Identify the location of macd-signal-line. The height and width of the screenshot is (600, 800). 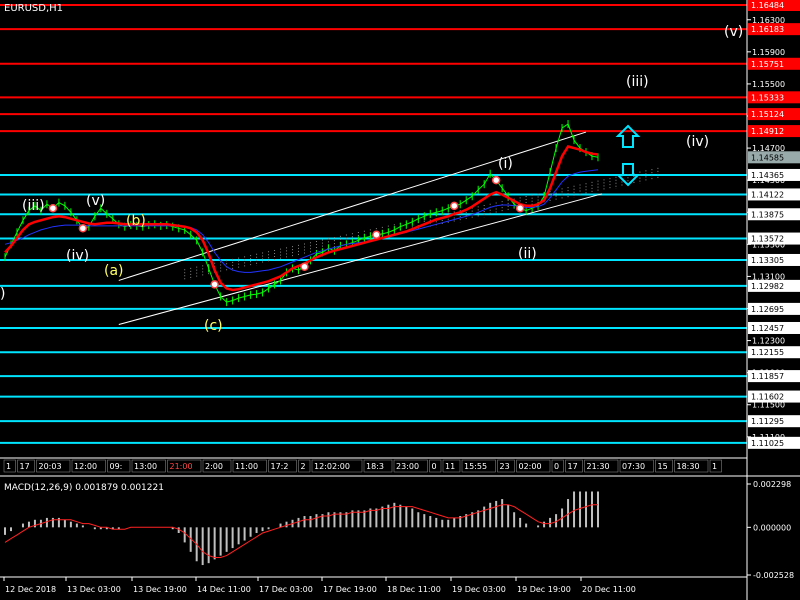
(301, 531).